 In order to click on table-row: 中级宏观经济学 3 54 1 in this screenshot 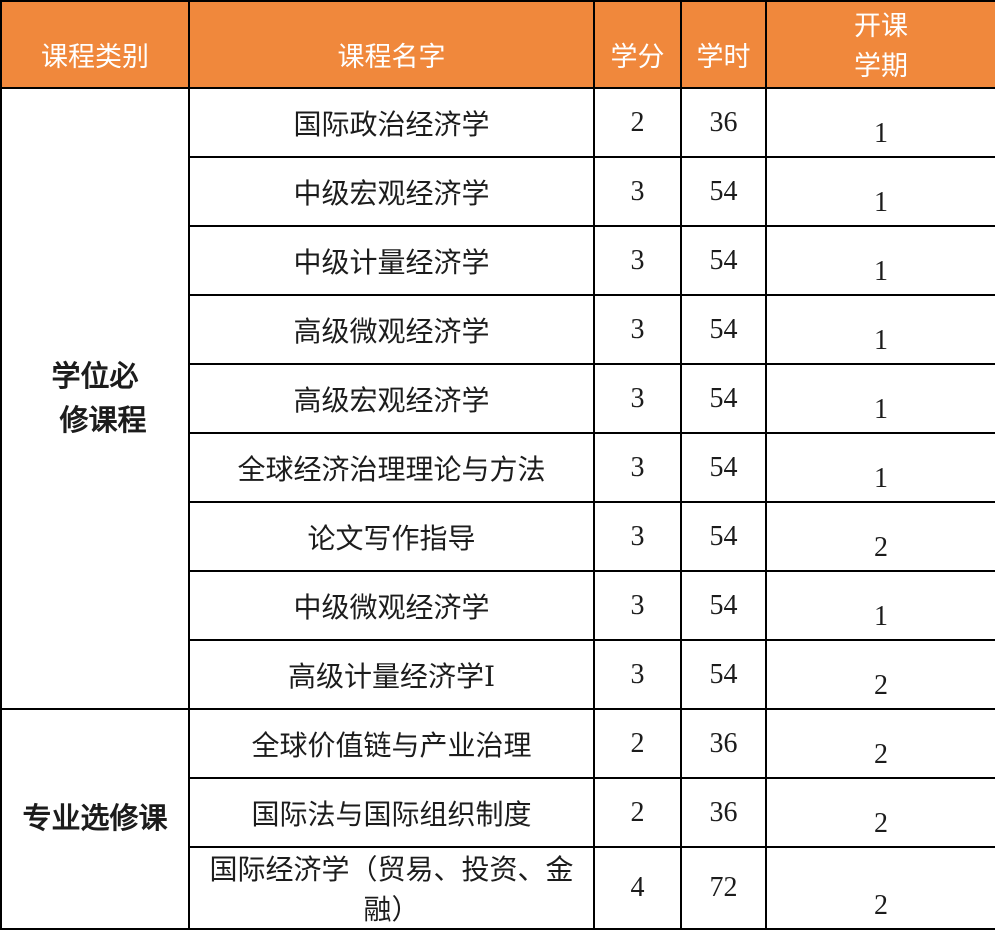, I will do `click(498, 191)`.